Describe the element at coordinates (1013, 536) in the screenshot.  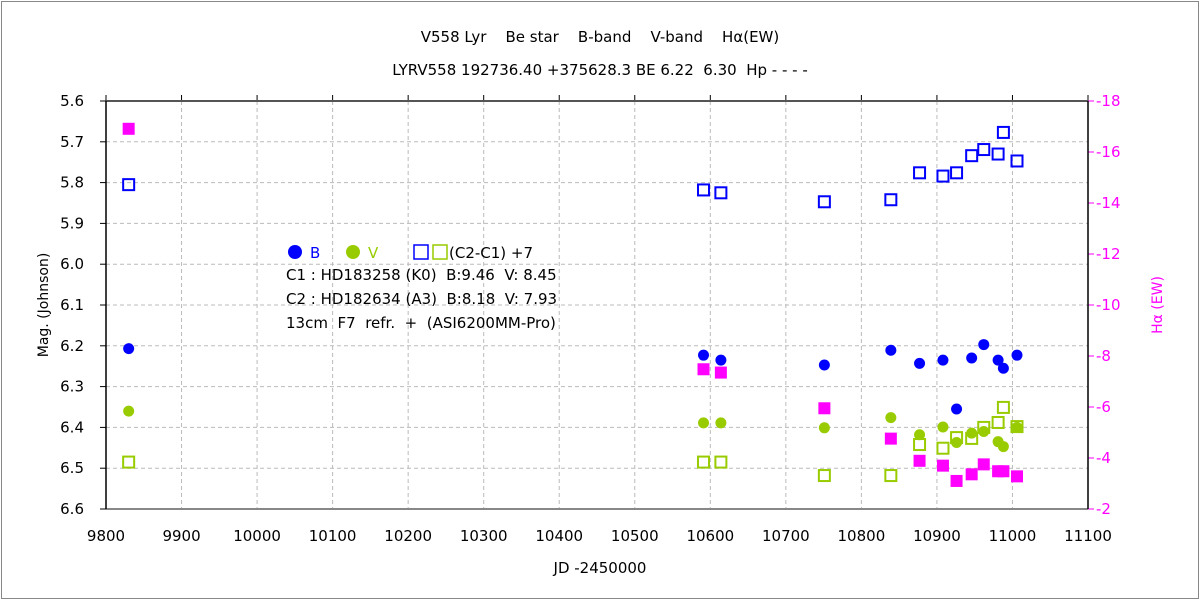
I see `x-tick-label: 11000` at that location.